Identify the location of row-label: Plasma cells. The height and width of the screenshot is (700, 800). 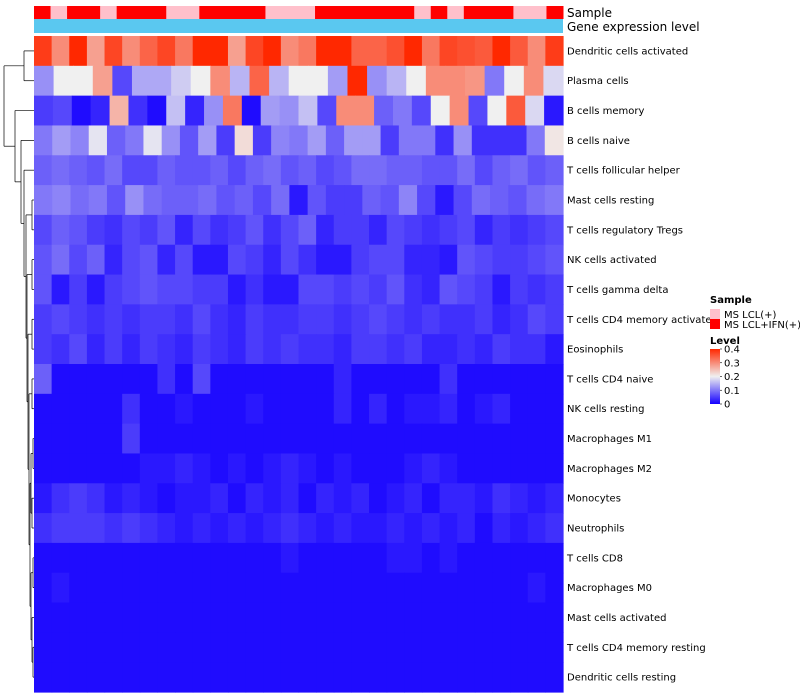
(598, 81).